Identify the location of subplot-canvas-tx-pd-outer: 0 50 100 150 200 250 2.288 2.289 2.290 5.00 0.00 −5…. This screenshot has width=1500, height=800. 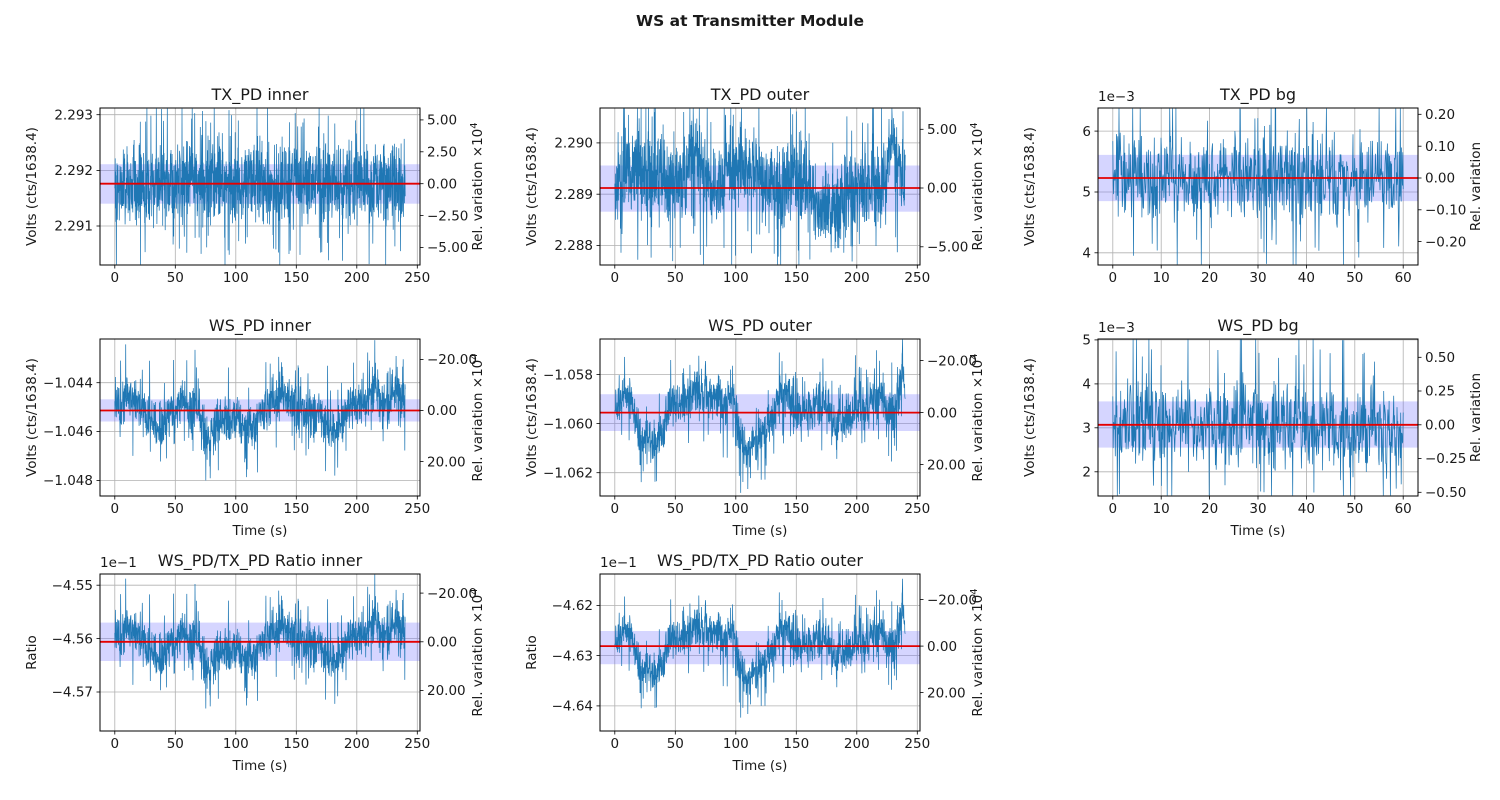
(755, 185).